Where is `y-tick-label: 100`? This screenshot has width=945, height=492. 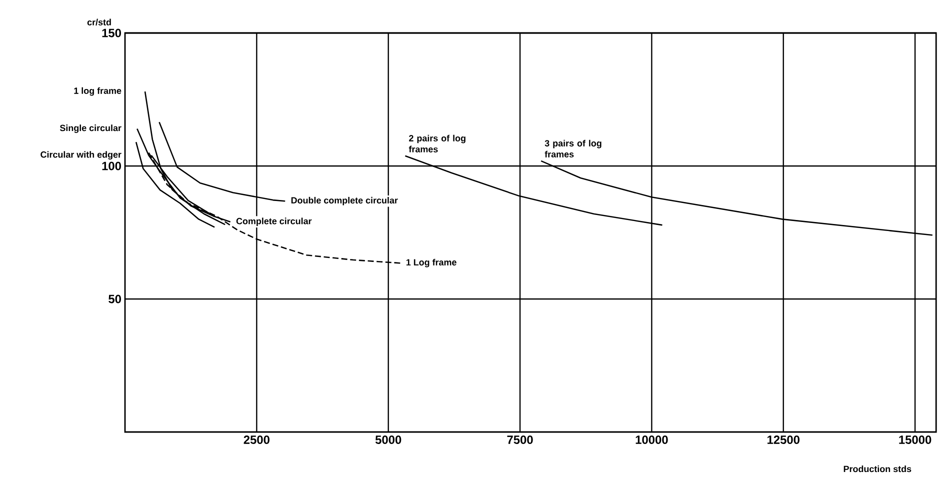 y-tick-label: 100 is located at coordinates (111, 166).